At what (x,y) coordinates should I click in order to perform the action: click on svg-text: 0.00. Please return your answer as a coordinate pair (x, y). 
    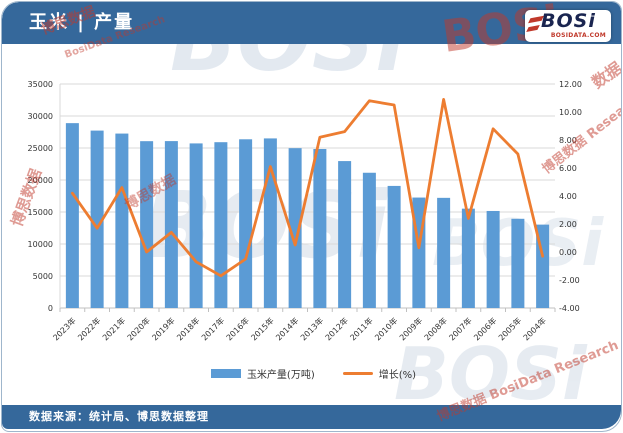
    Looking at the image, I should click on (568, 252).